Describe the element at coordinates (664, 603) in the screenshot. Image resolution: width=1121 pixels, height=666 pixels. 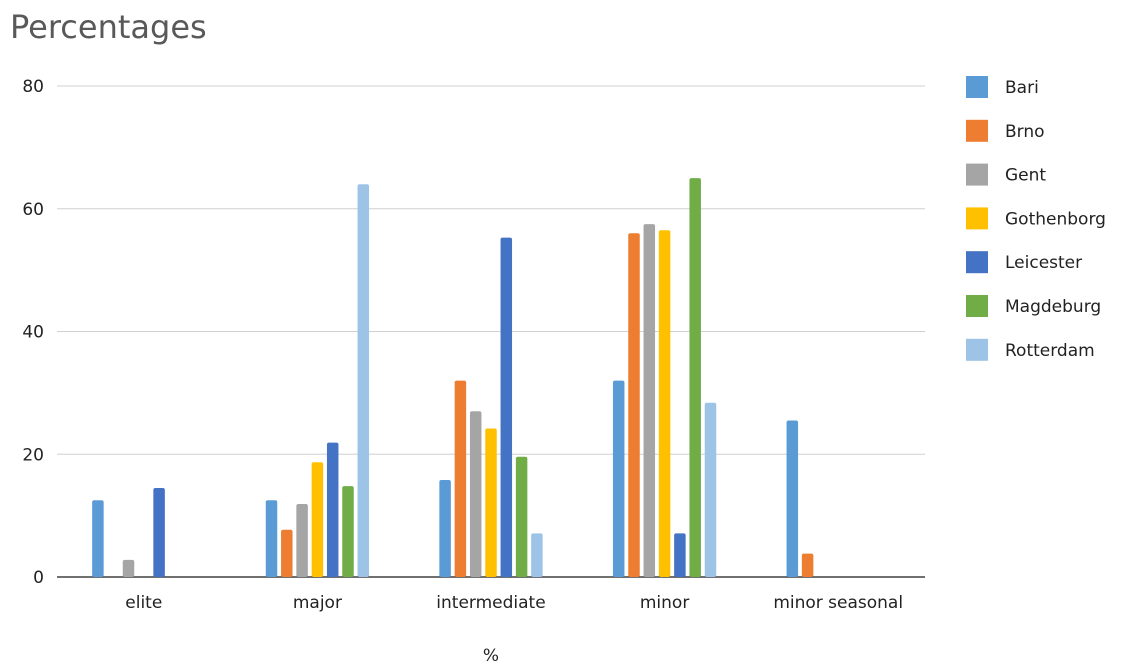
I see `x-tick-label: minor` at that location.